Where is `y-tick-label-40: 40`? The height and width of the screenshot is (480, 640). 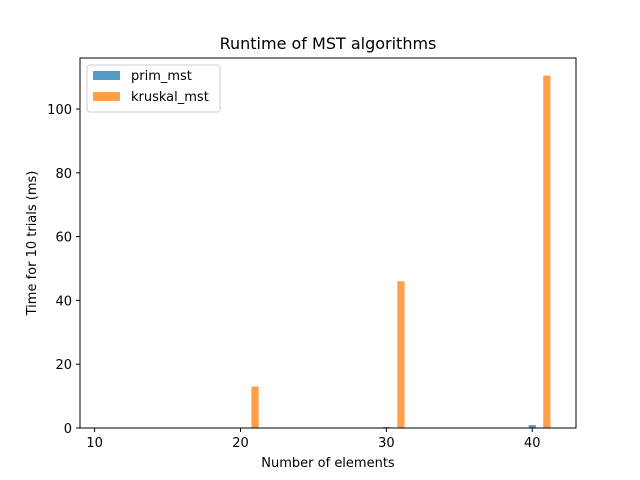 y-tick-label-40: 40 is located at coordinates (63, 301).